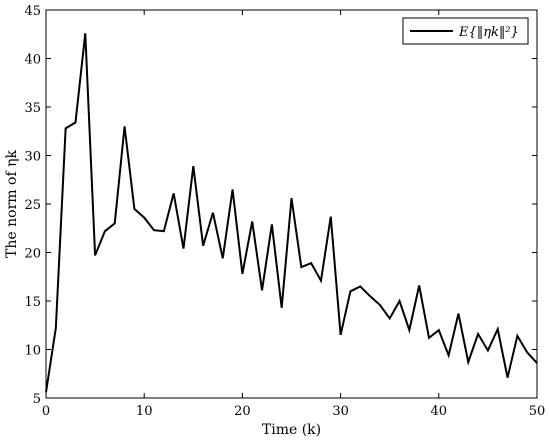 The width and height of the screenshot is (550, 441). What do you see at coordinates (488, 32) in the screenshot?
I see `legend-label: E{‖ηk‖²}` at bounding box center [488, 32].